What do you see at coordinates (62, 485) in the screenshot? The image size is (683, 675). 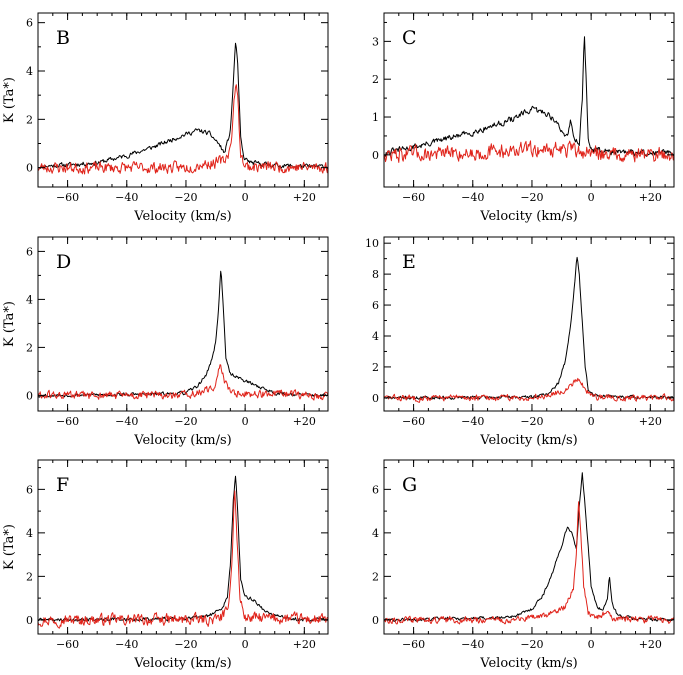 I see `panel-label: F` at bounding box center [62, 485].